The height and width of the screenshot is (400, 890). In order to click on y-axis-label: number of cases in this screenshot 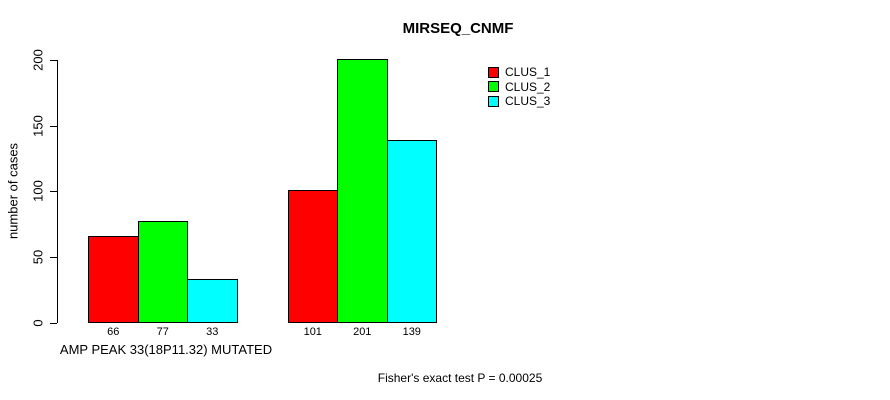, I will do `click(13, 191)`.